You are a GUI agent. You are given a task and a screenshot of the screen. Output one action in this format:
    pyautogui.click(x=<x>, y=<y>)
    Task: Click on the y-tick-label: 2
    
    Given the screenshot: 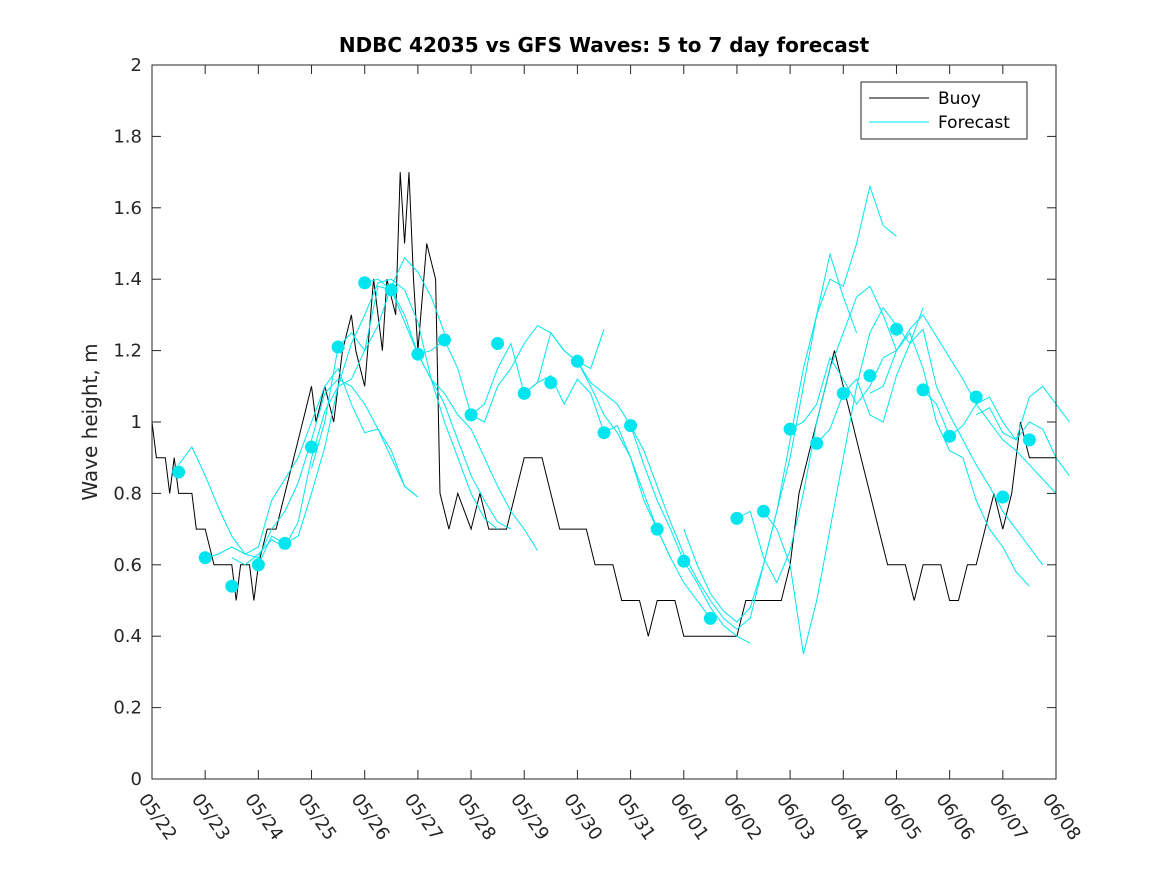 What is the action you would take?
    pyautogui.click(x=136, y=65)
    